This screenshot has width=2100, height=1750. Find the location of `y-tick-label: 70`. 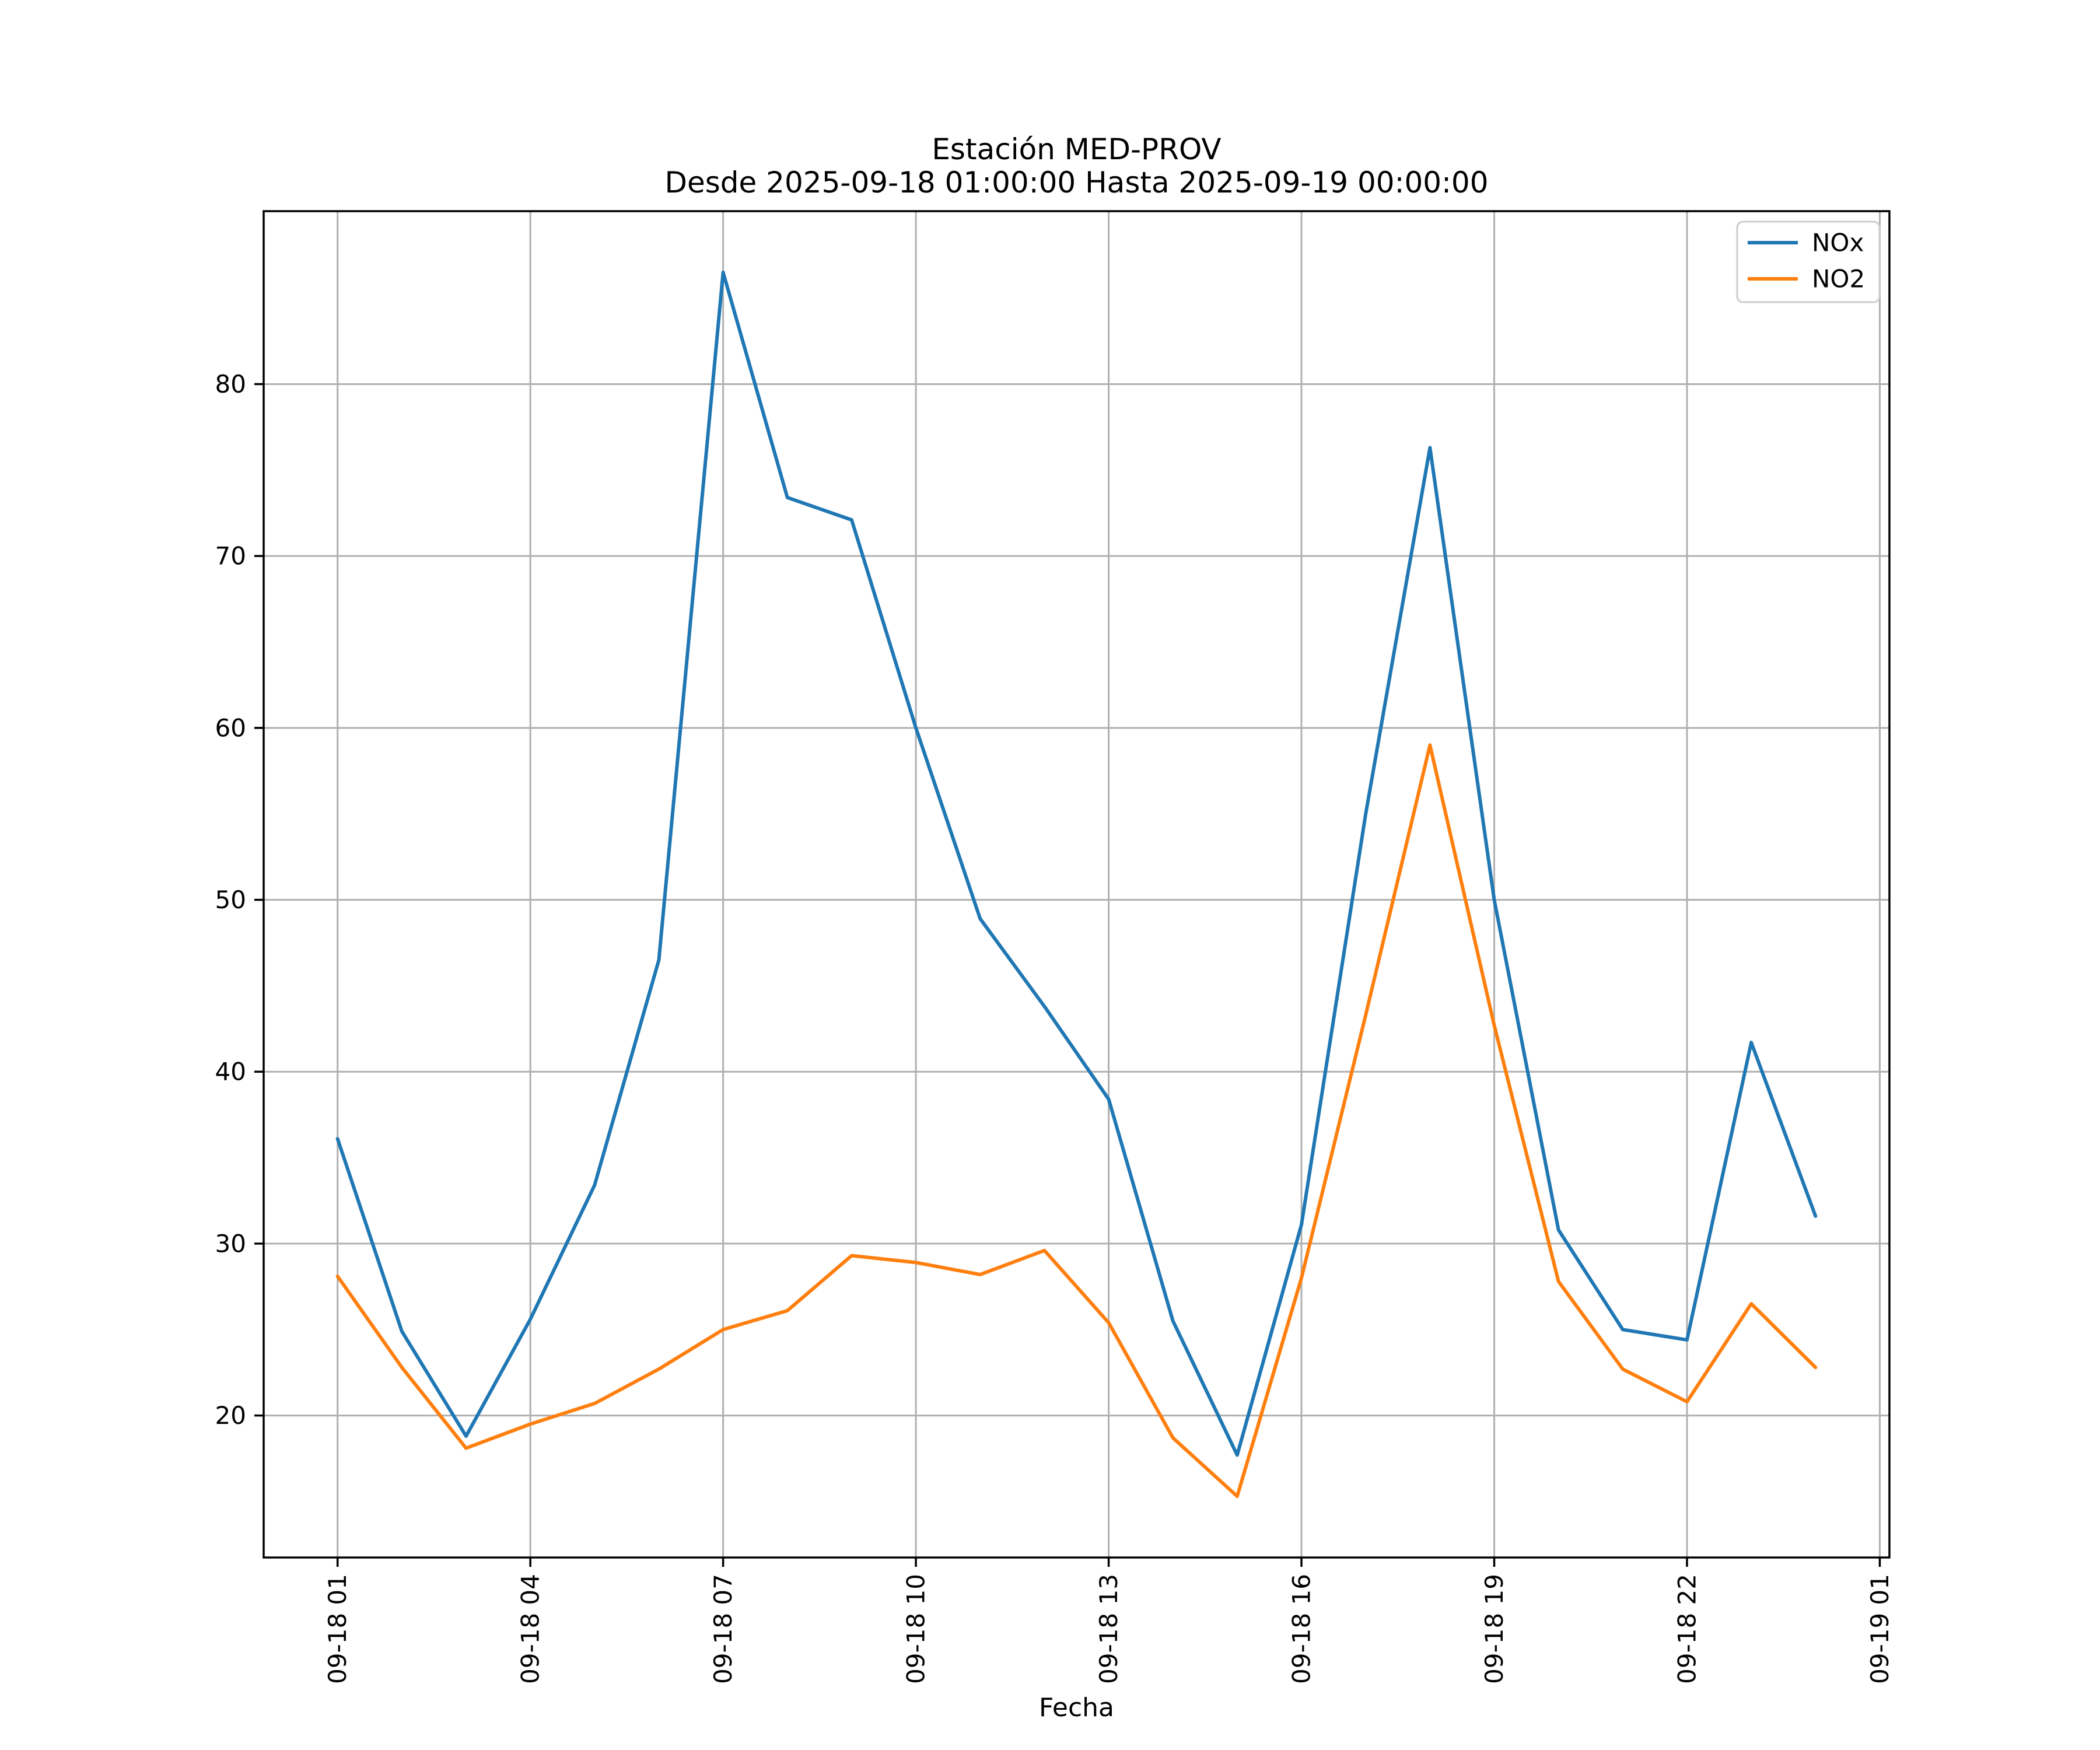

y-tick-label: 70 is located at coordinates (230, 556).